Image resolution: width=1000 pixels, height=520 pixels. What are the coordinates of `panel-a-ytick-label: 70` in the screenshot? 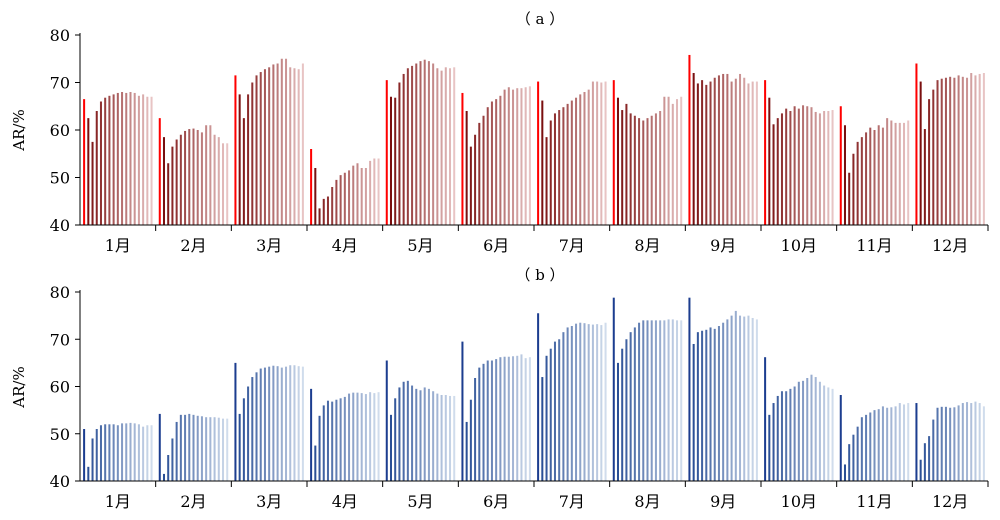 It's located at (60, 83).